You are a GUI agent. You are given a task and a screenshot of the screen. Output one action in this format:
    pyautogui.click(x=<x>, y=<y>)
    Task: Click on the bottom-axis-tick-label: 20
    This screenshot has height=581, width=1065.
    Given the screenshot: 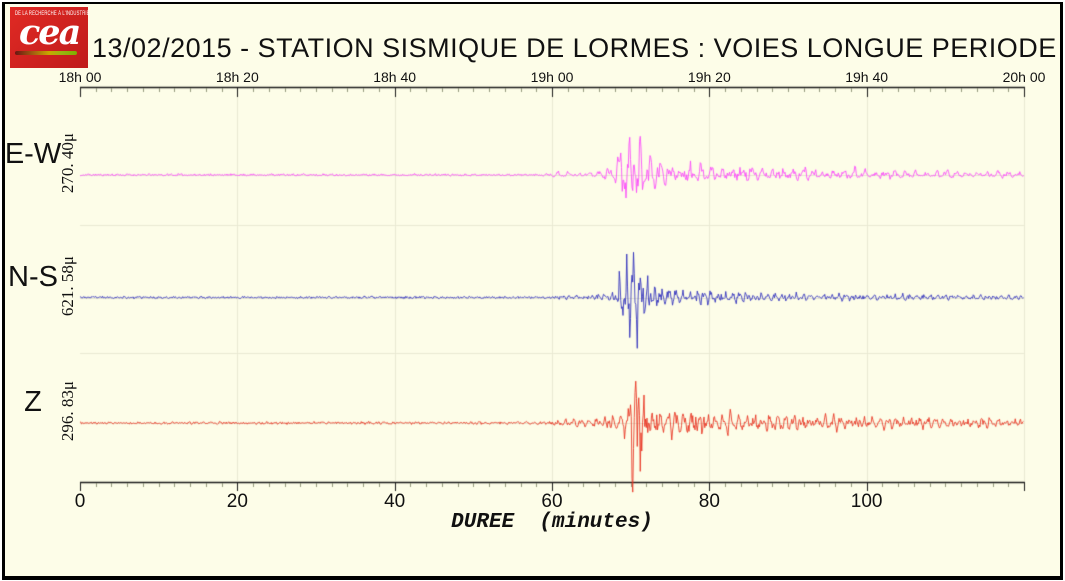 What is the action you would take?
    pyautogui.click(x=237, y=501)
    